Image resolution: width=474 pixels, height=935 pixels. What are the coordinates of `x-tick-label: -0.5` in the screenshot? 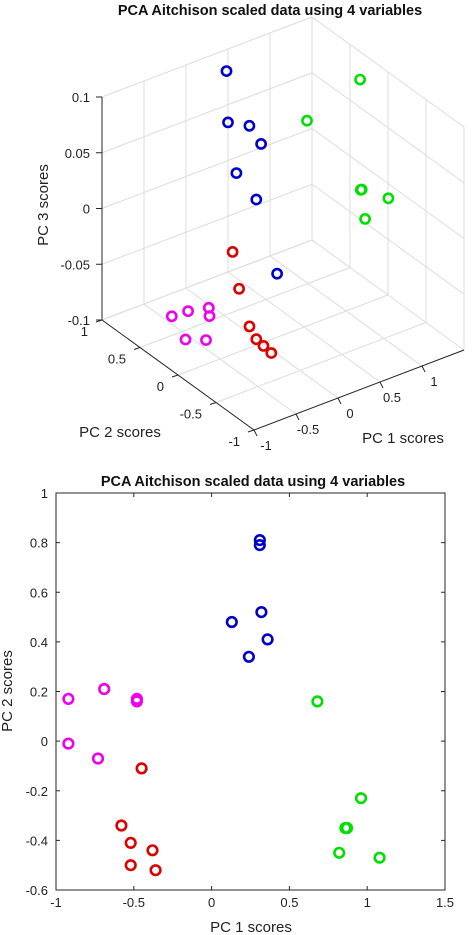 It's located at (308, 429).